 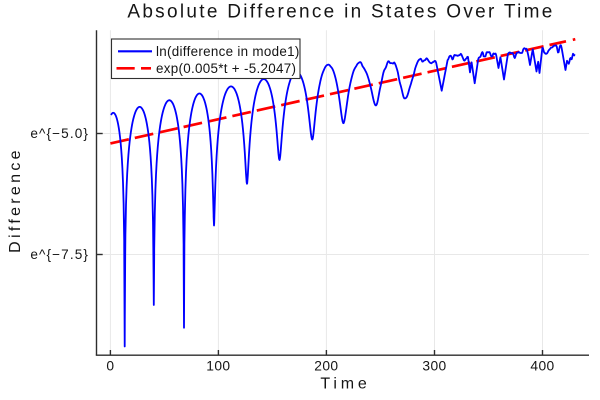 I want to click on svg-text: 400, so click(x=542, y=366).